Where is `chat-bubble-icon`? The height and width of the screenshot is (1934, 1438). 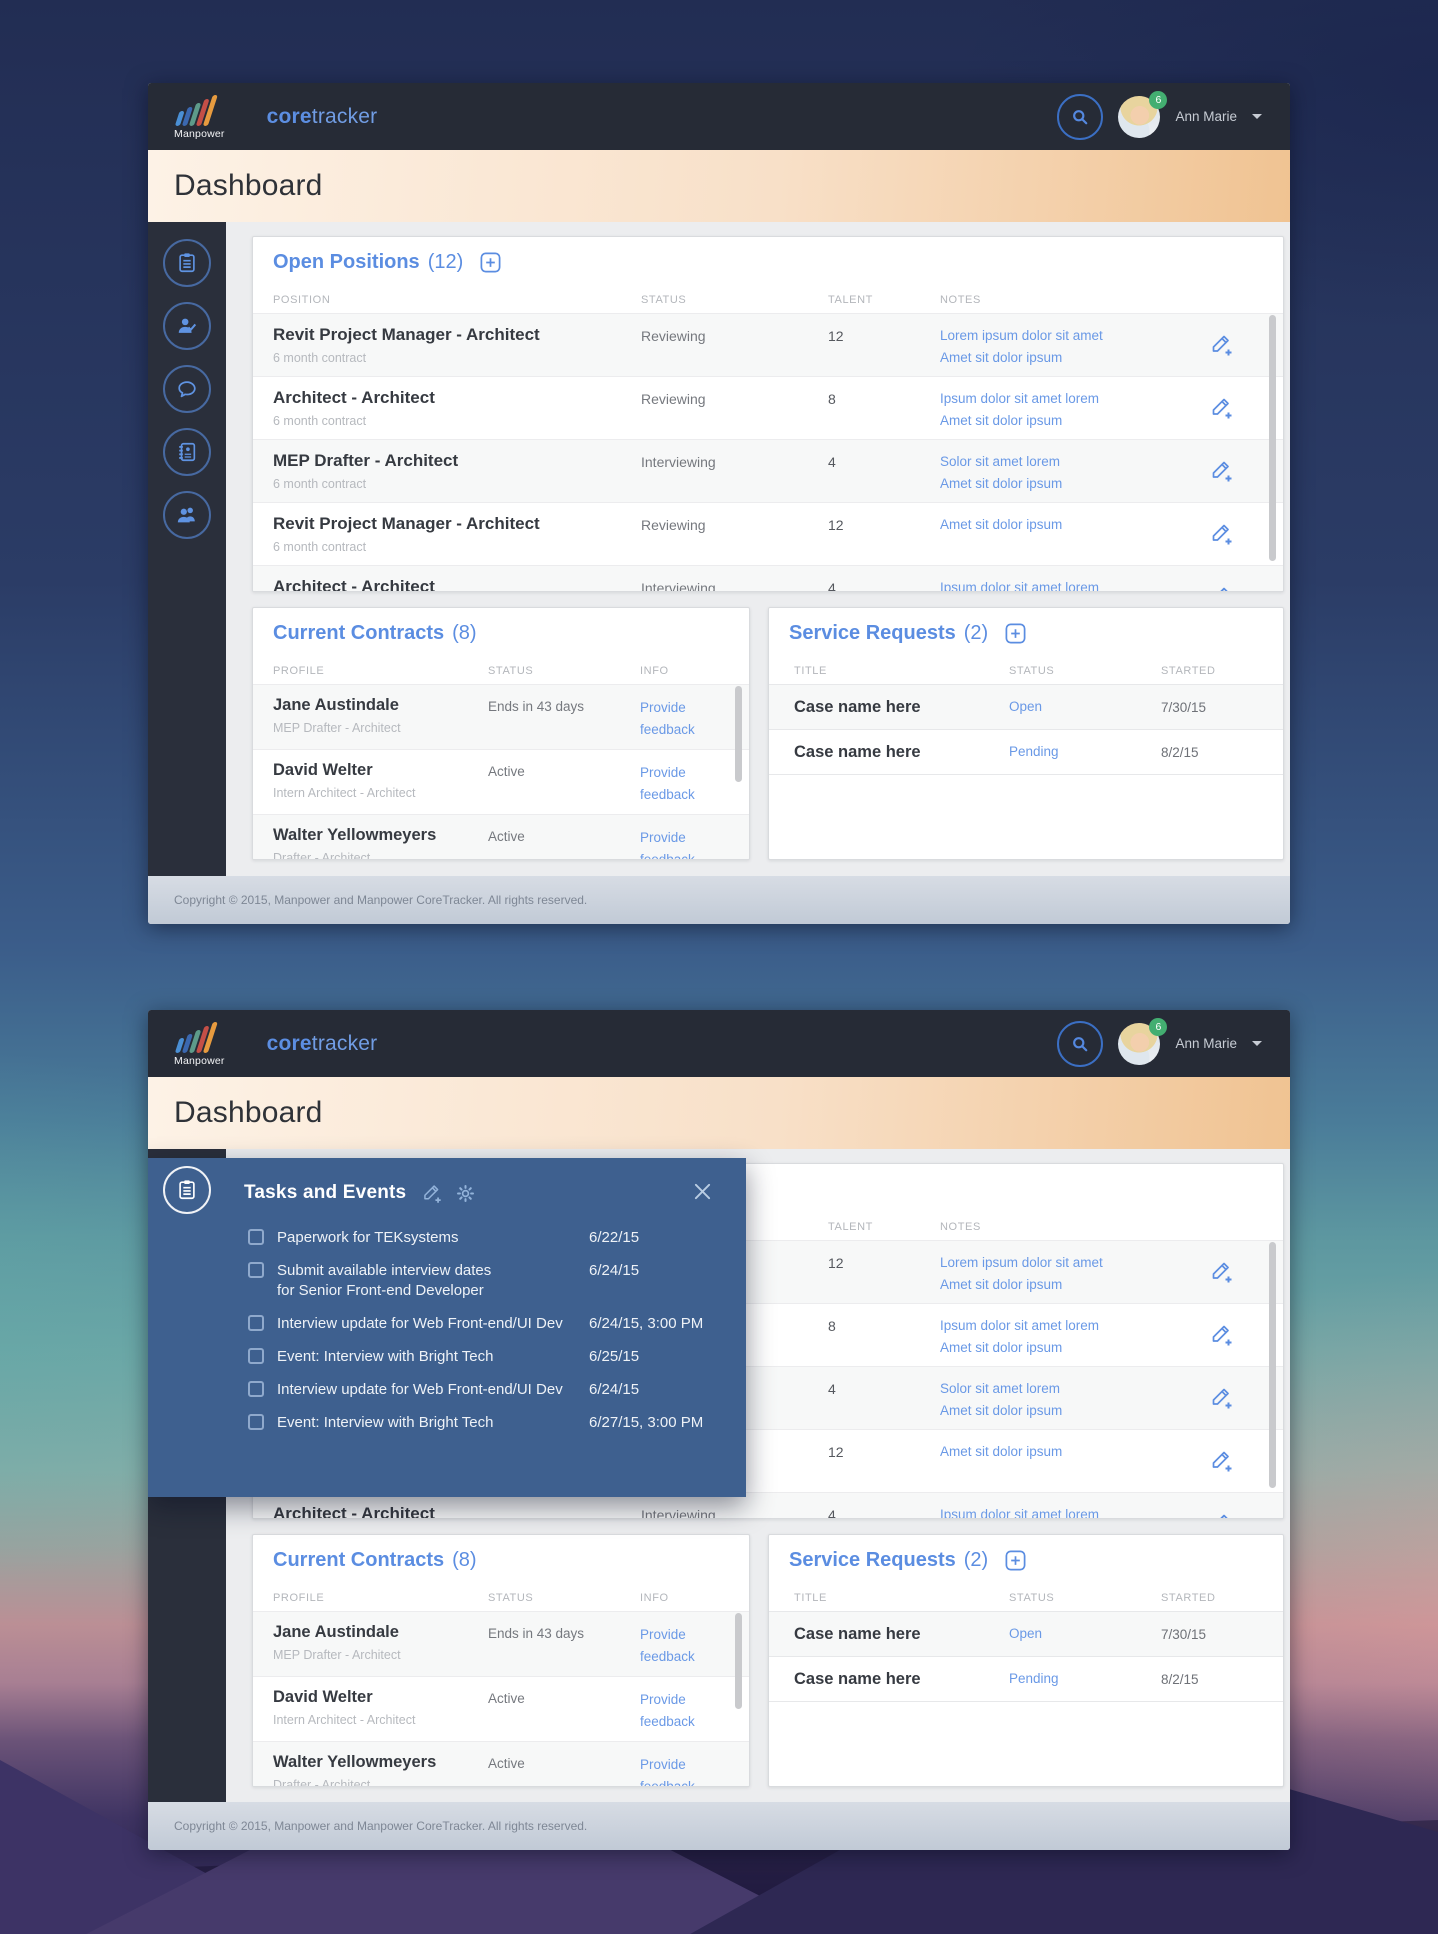
chat-bubble-icon is located at coordinates (187, 389).